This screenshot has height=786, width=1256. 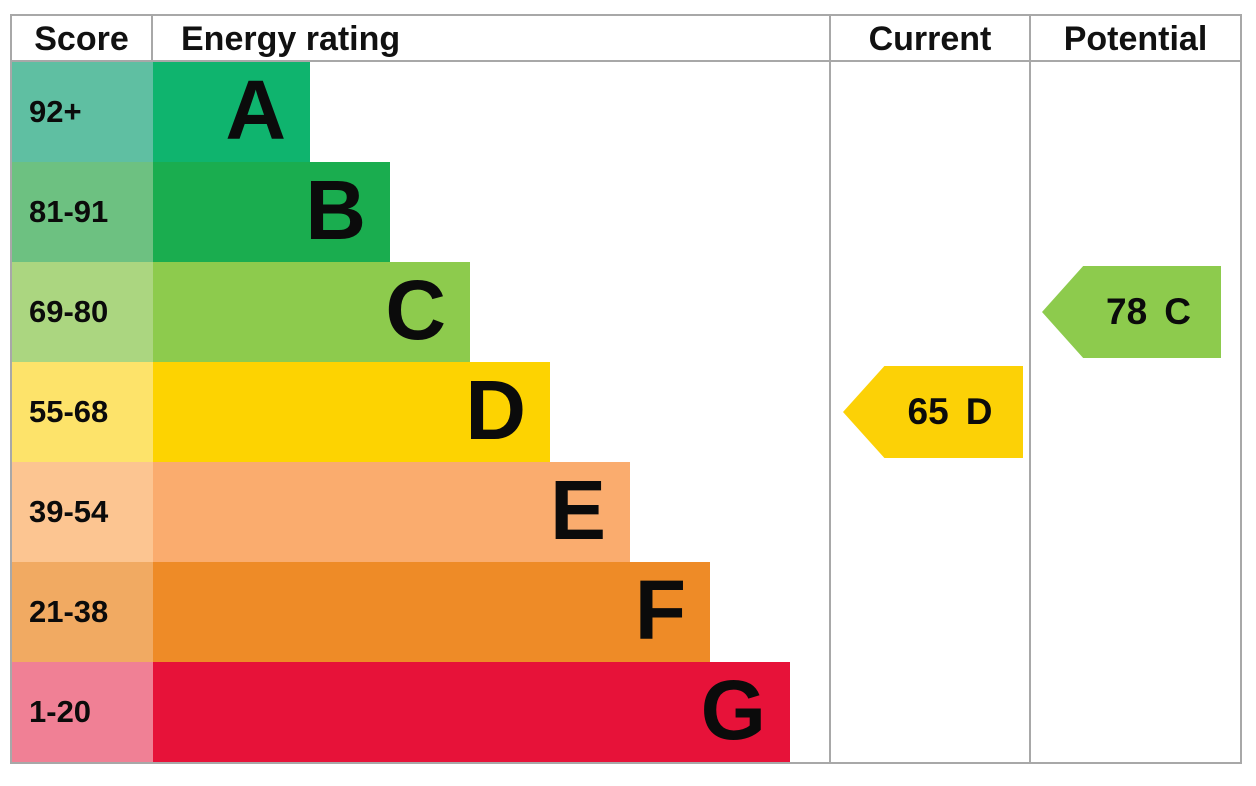 I want to click on band-letter: G, so click(x=733, y=710).